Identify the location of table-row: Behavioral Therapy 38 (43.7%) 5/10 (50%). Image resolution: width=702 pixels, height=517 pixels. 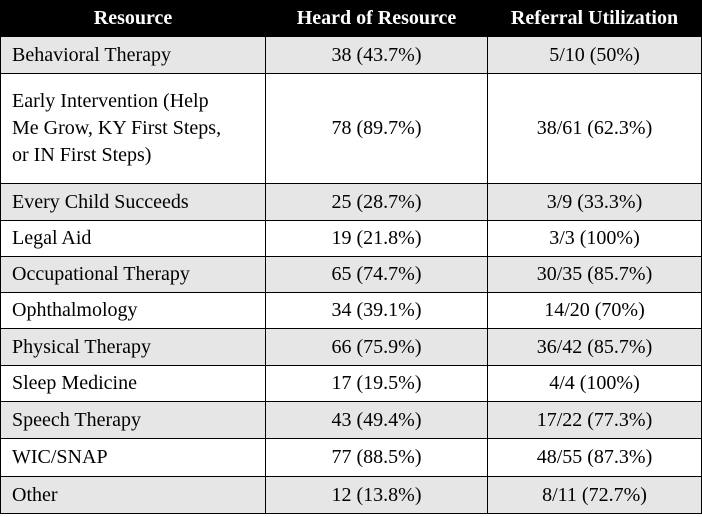
(351, 55).